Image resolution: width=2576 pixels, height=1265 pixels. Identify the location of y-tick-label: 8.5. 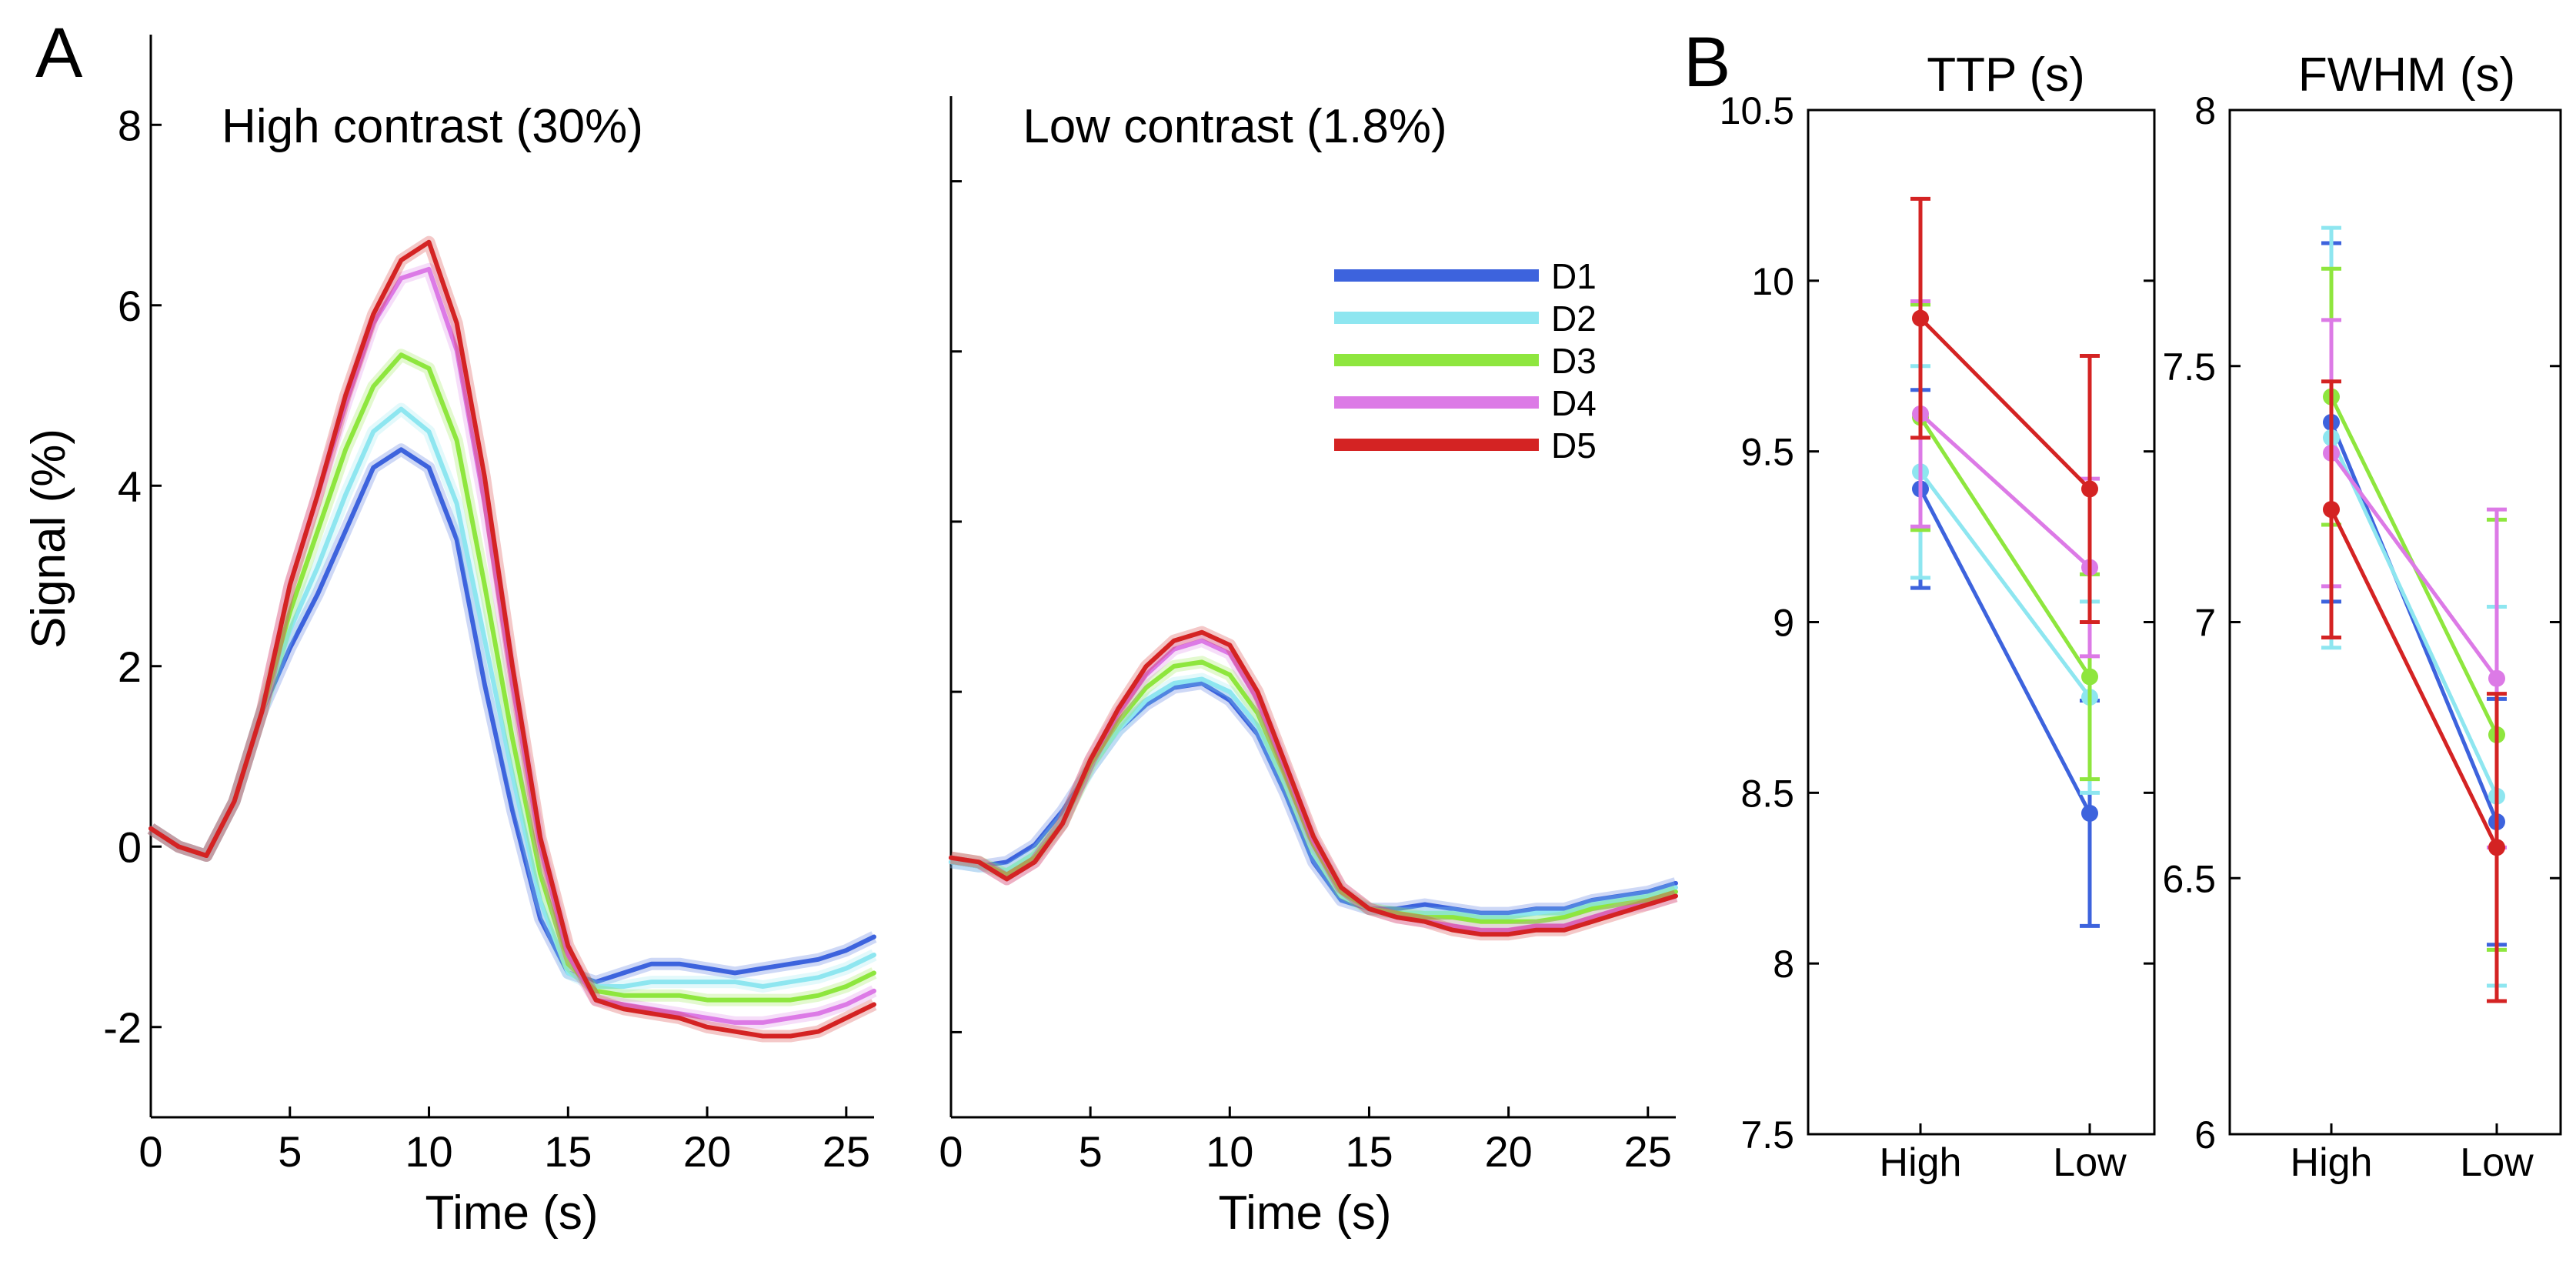
(1767, 793).